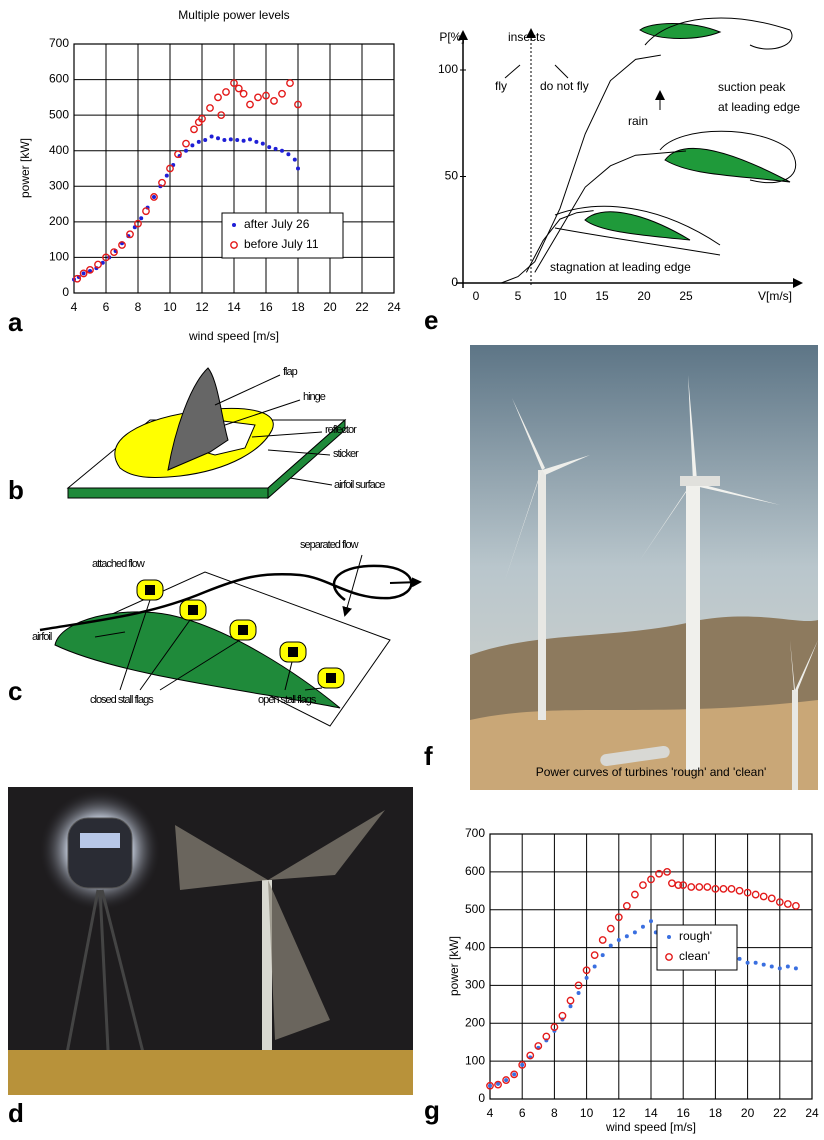 The height and width of the screenshot is (1140, 824). What do you see at coordinates (727, 165) in the screenshot?
I see `airfoil-shape` at bounding box center [727, 165].